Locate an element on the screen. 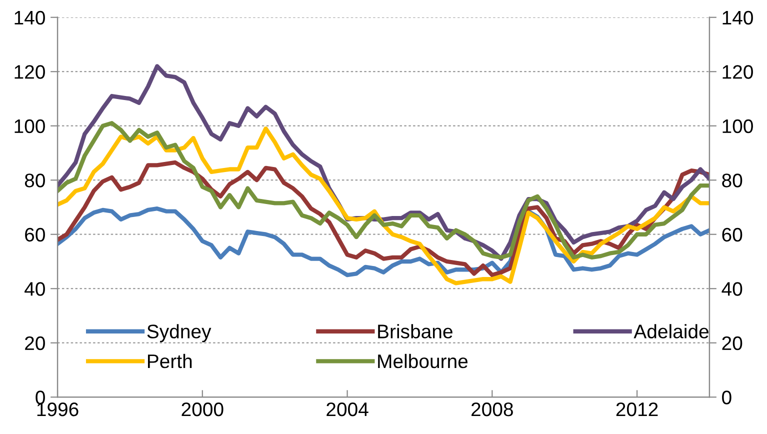 This screenshot has width=767, height=434. legend-label: Sydney is located at coordinates (179, 333).